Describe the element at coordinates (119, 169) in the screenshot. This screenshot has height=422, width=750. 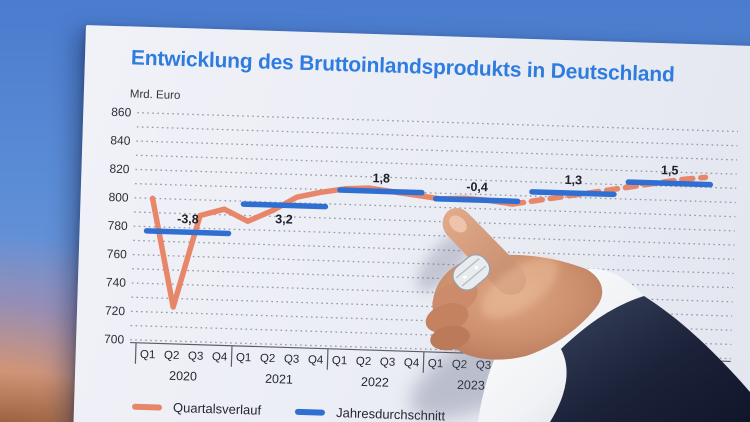
I see `y-axis-tick-label: 820` at that location.